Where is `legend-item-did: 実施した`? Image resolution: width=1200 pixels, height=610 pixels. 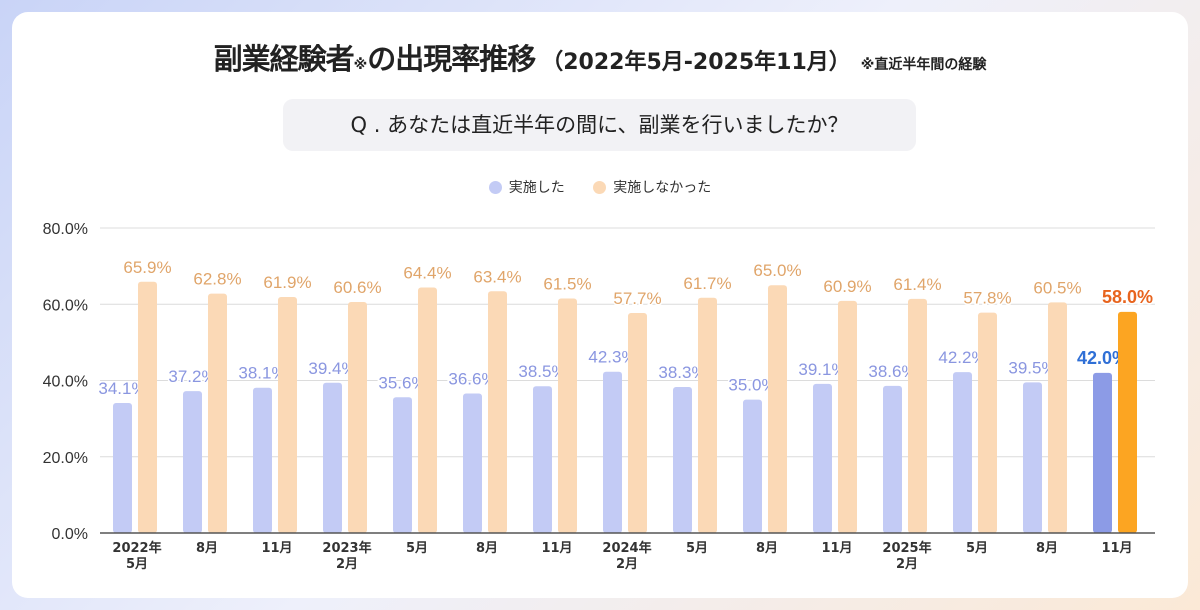 legend-item-did: 実施した is located at coordinates (526, 187).